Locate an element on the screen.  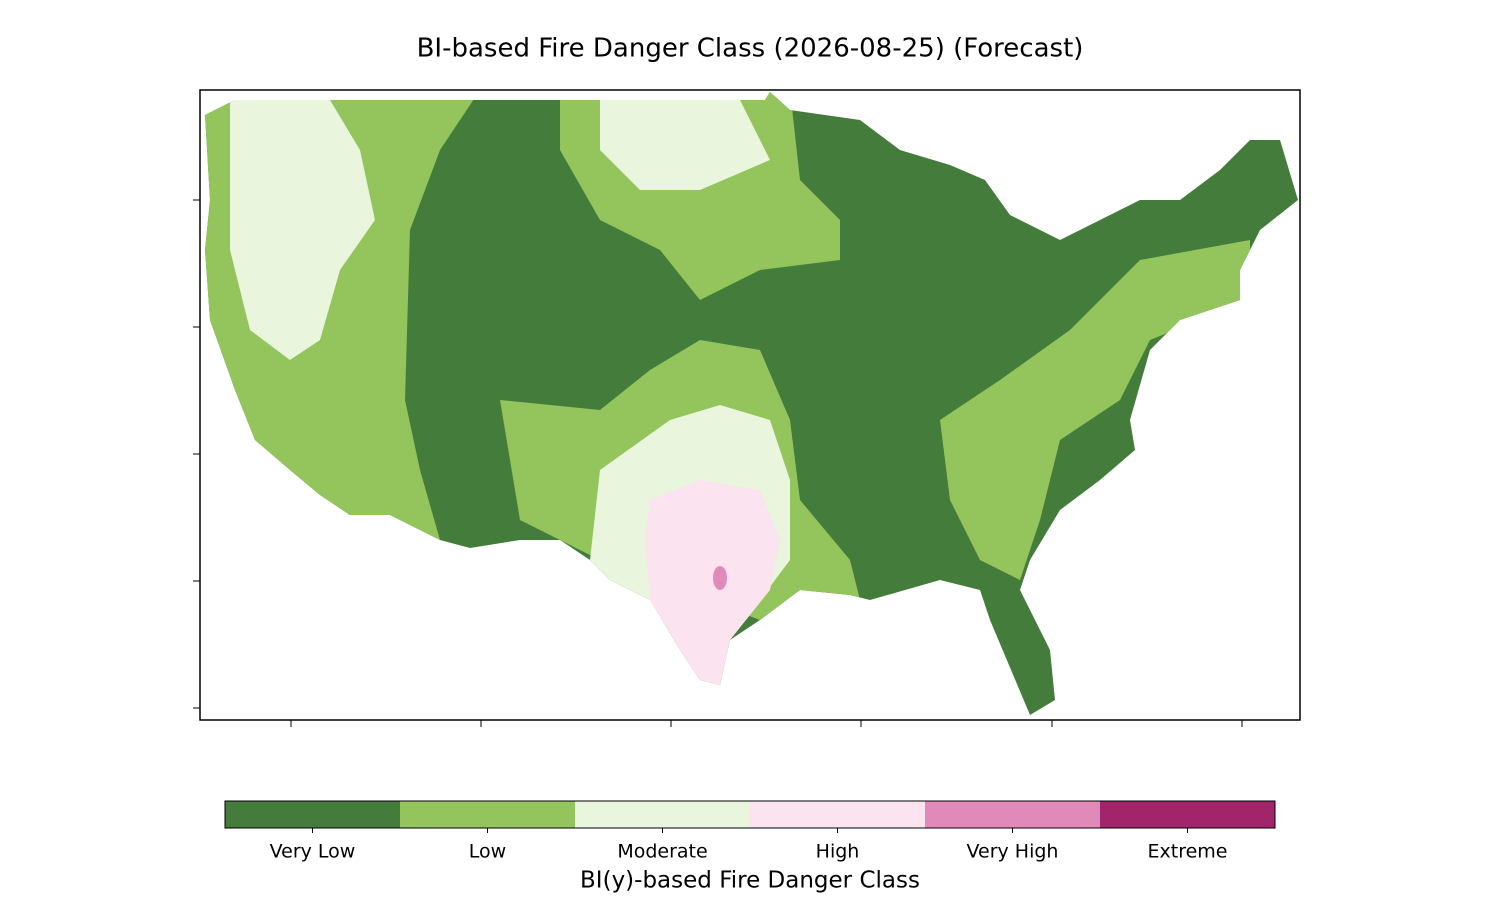
colorbar-label: High is located at coordinates (838, 852).